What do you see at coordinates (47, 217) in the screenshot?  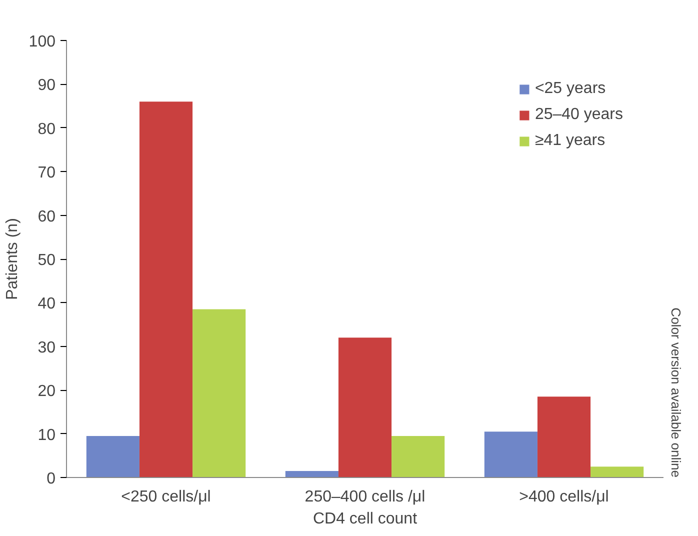 I see `y-tick-label: 60` at bounding box center [47, 217].